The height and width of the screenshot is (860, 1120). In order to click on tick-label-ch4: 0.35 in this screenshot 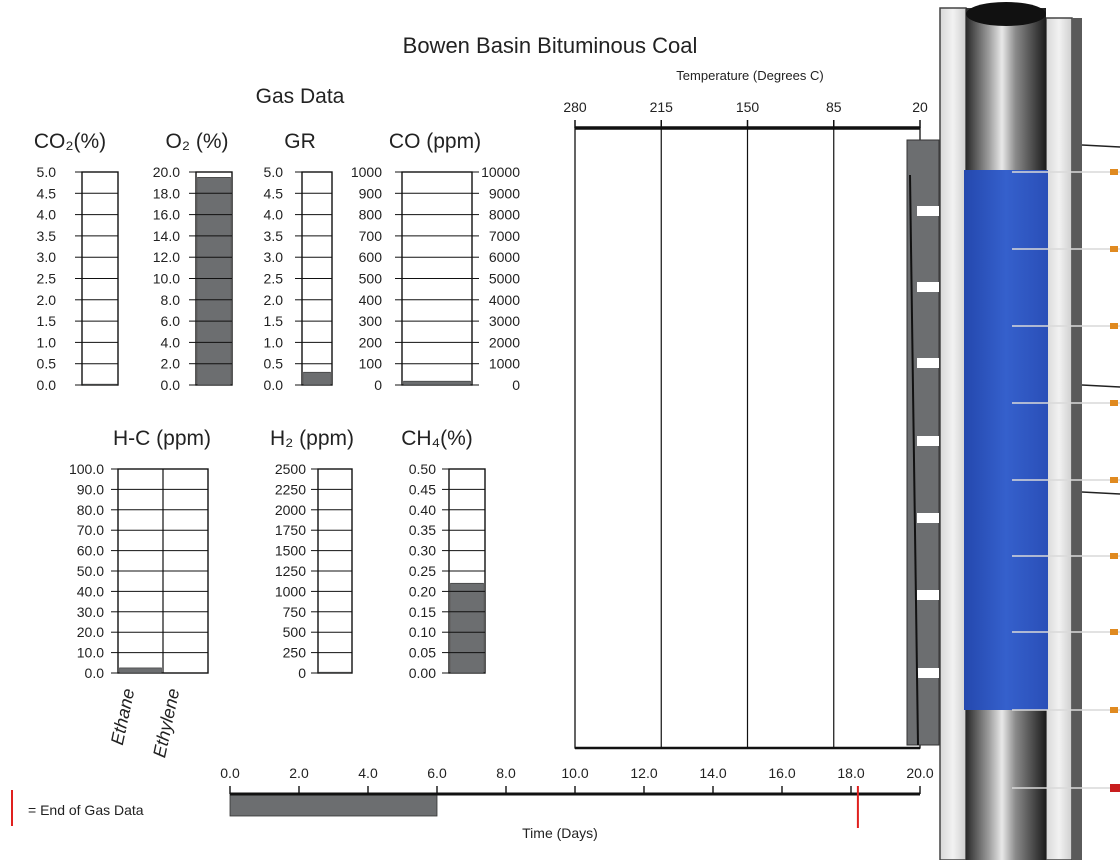, I will do `click(422, 530)`.